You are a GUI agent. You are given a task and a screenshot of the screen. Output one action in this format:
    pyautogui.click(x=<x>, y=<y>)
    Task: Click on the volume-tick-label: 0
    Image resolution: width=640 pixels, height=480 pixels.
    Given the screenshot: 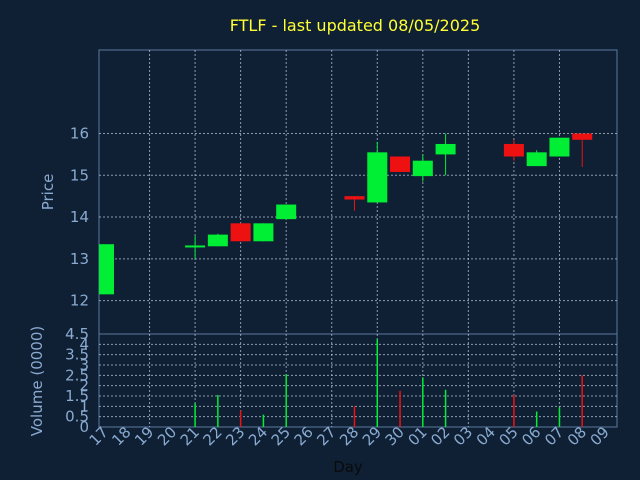 What is the action you would take?
    pyautogui.click(x=84, y=427)
    